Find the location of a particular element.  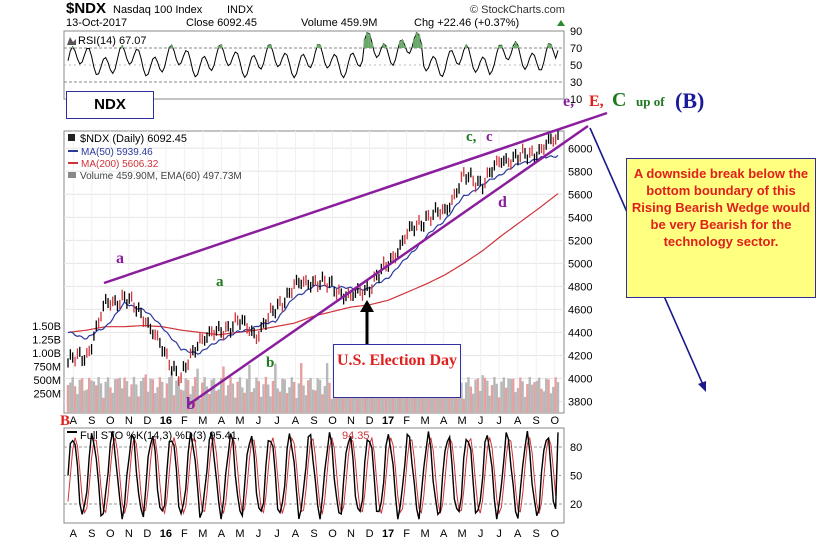

price-tick-label: 6000 is located at coordinates (580, 149).